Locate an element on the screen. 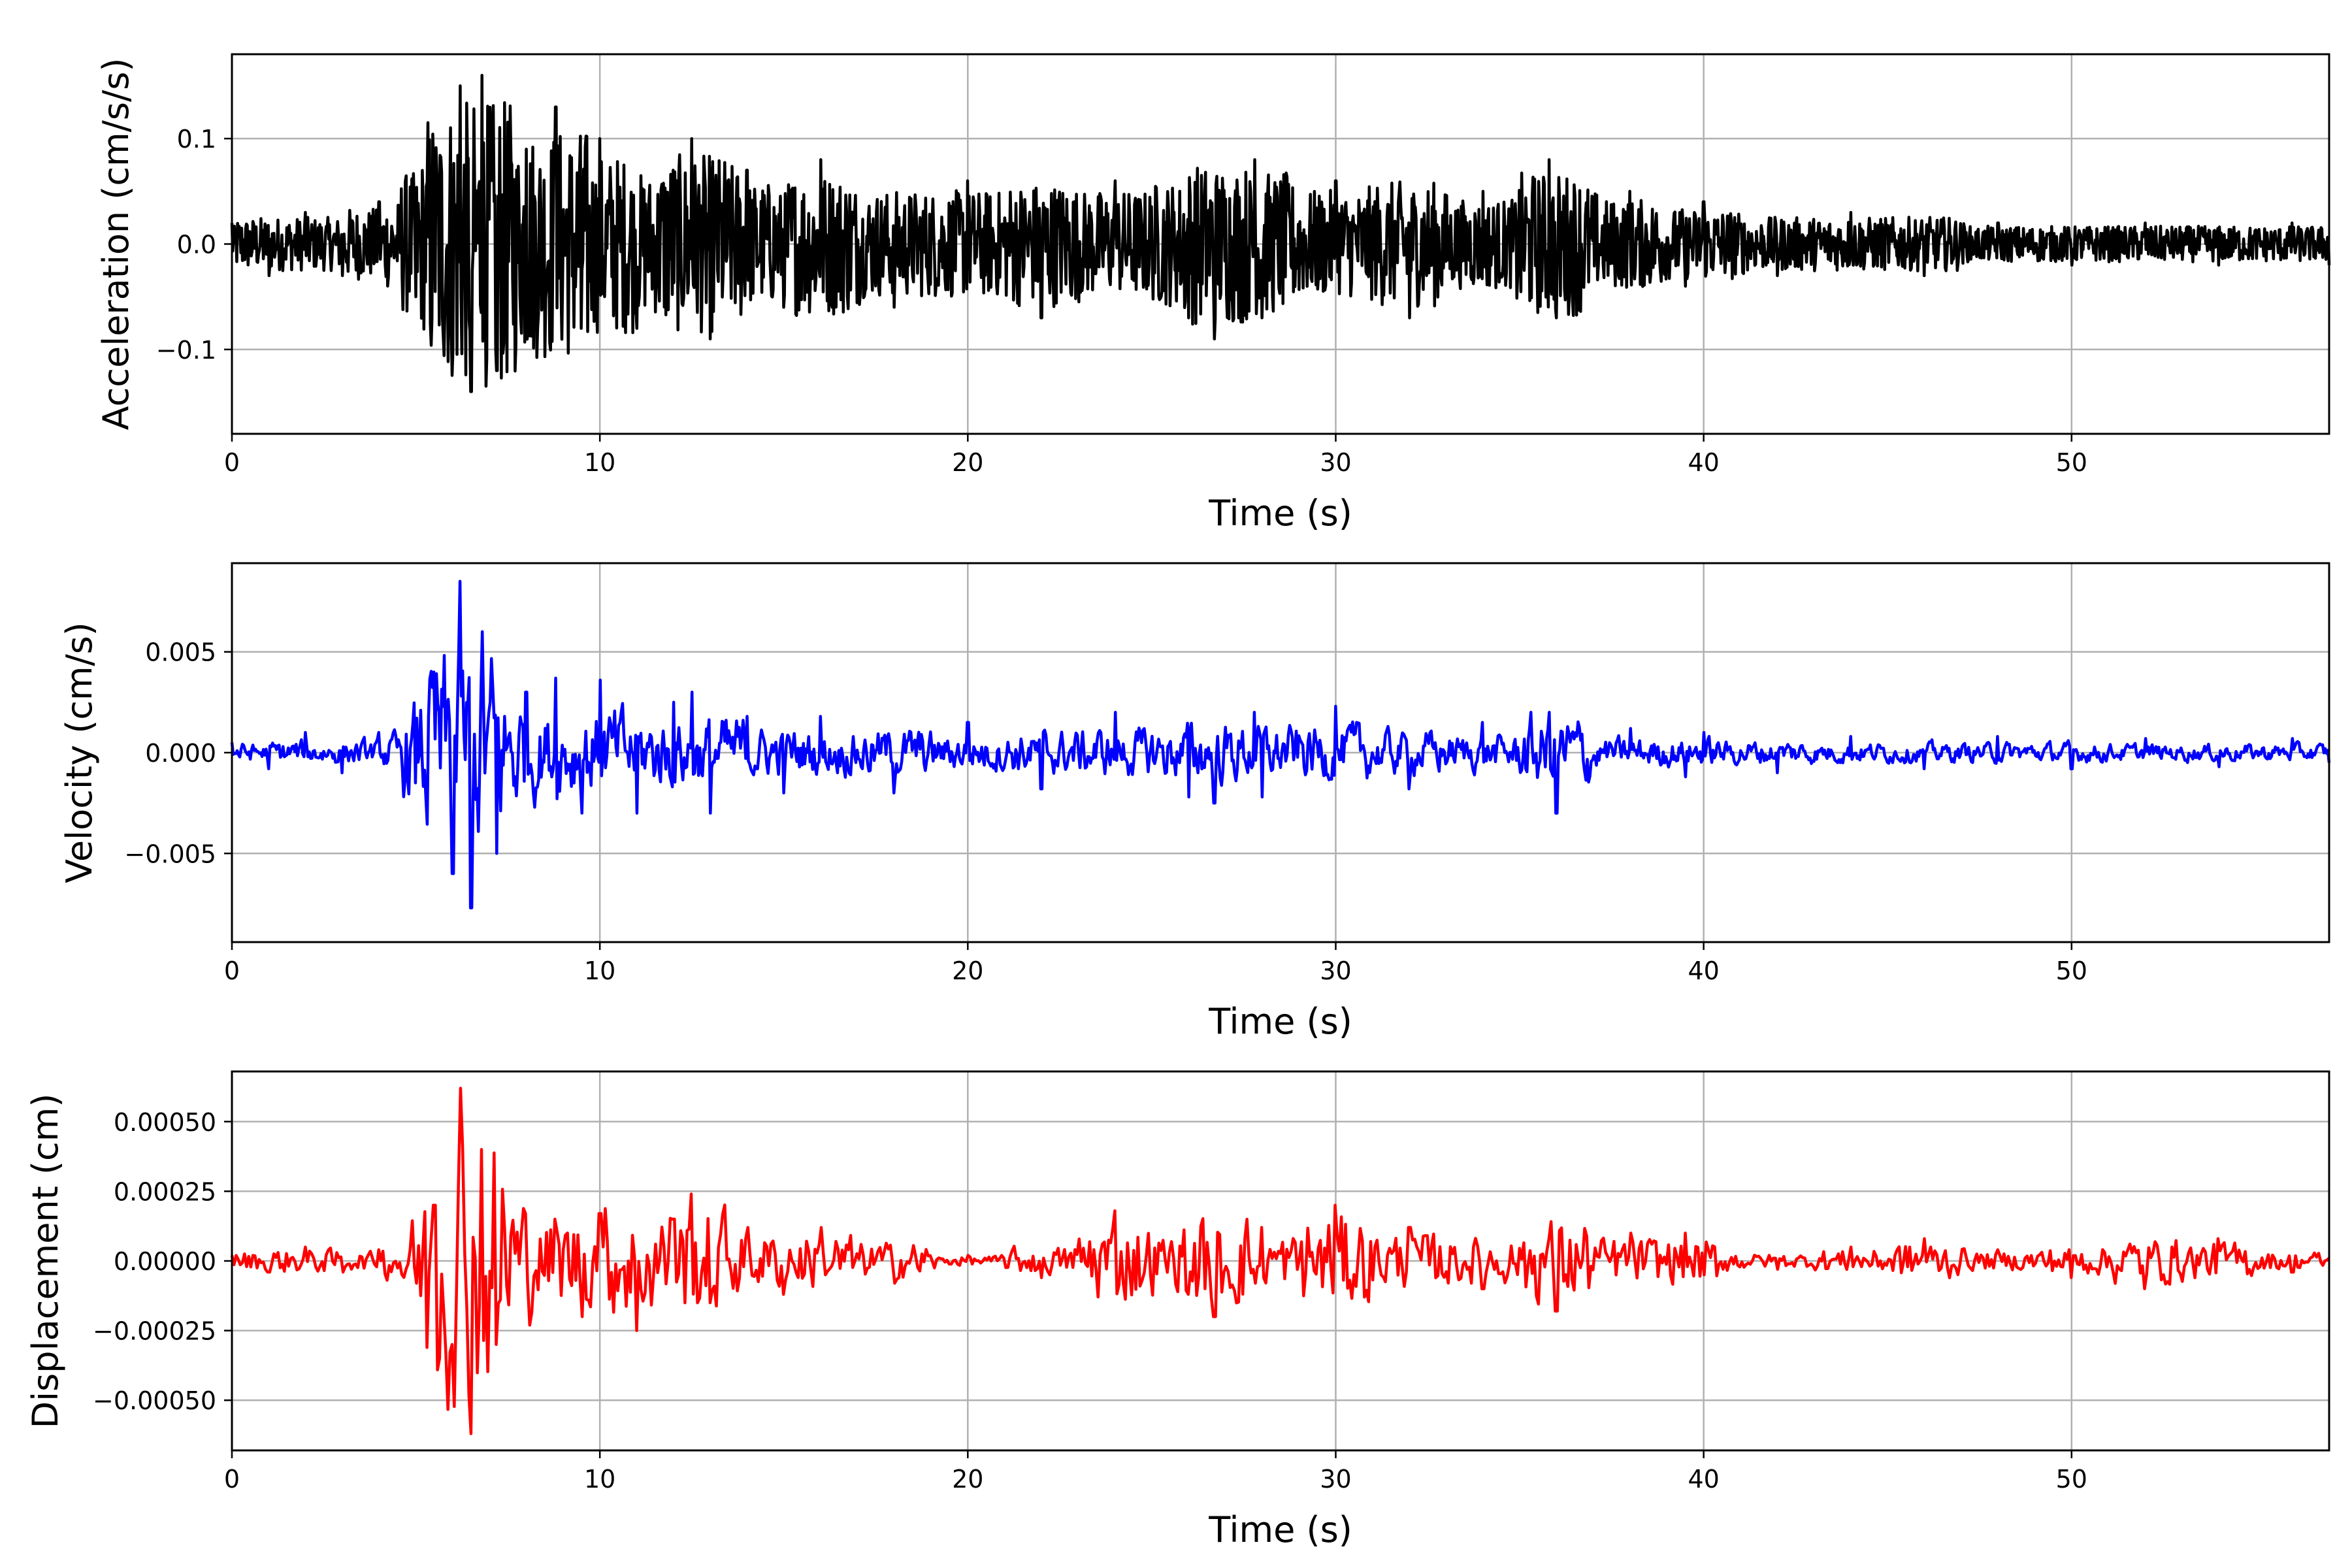  velocity-y-axis-label: Velocity (cm/s) is located at coordinates (79, 752).